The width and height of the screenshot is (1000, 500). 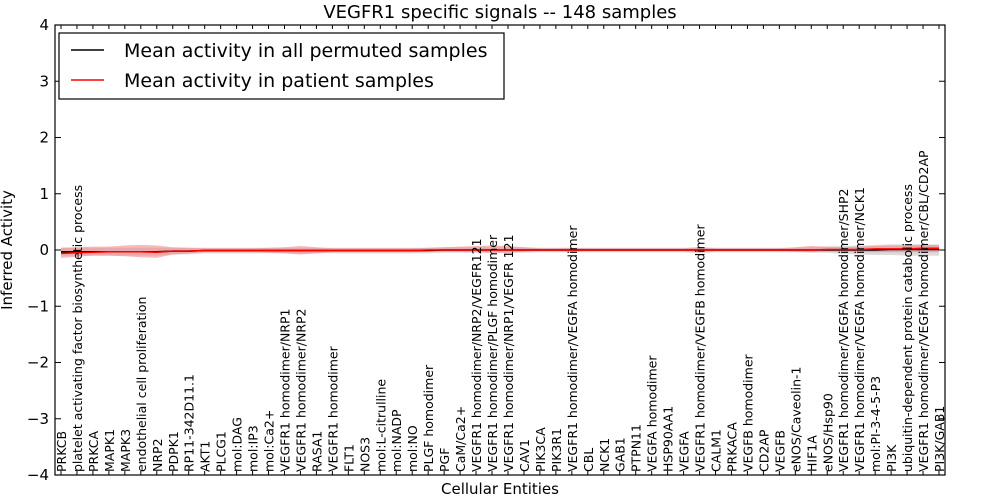 I want to click on category-label: mol:Ca2+, so click(x=269, y=441).